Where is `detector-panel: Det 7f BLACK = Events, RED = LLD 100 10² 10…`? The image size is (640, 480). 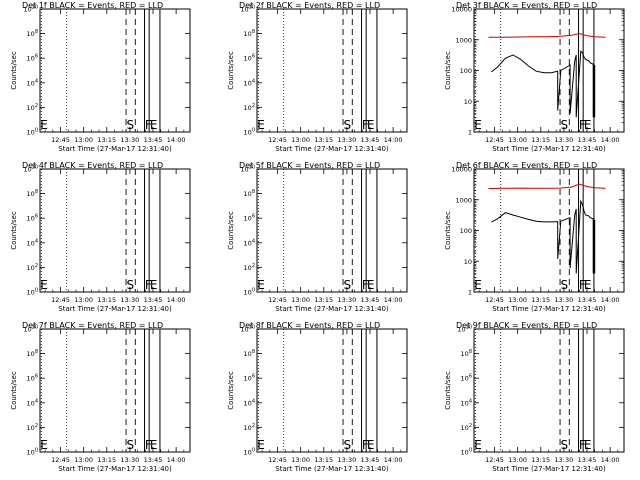 detector-panel: Det 7f BLACK = Events, RED = LLD 100 10² 10… is located at coordinates (100, 397).